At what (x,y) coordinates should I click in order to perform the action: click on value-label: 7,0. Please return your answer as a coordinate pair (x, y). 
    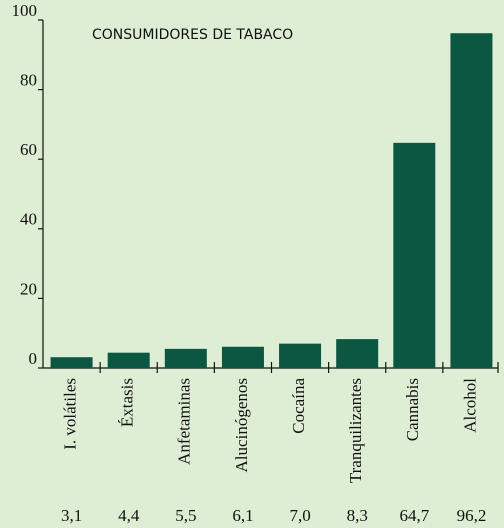
    Looking at the image, I should click on (299, 515).